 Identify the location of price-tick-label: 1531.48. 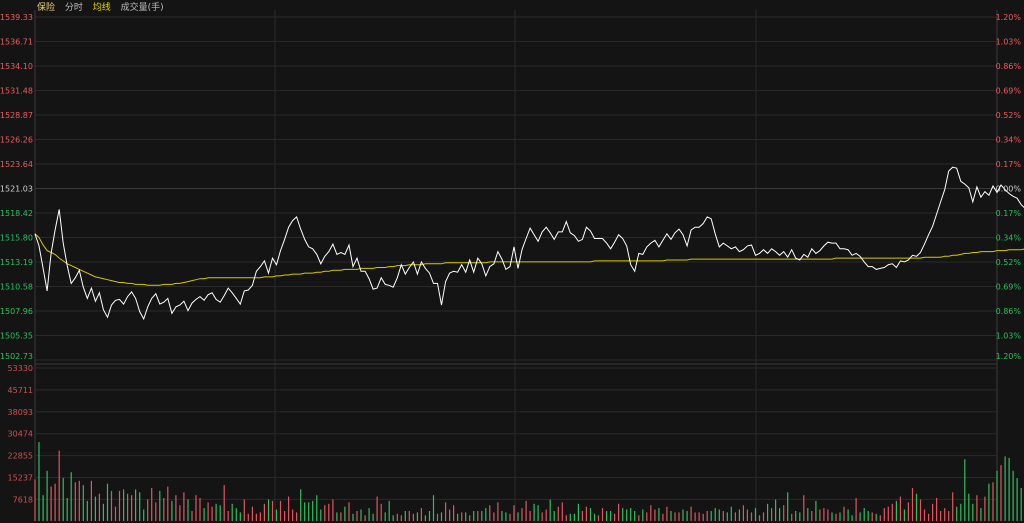
(16, 91).